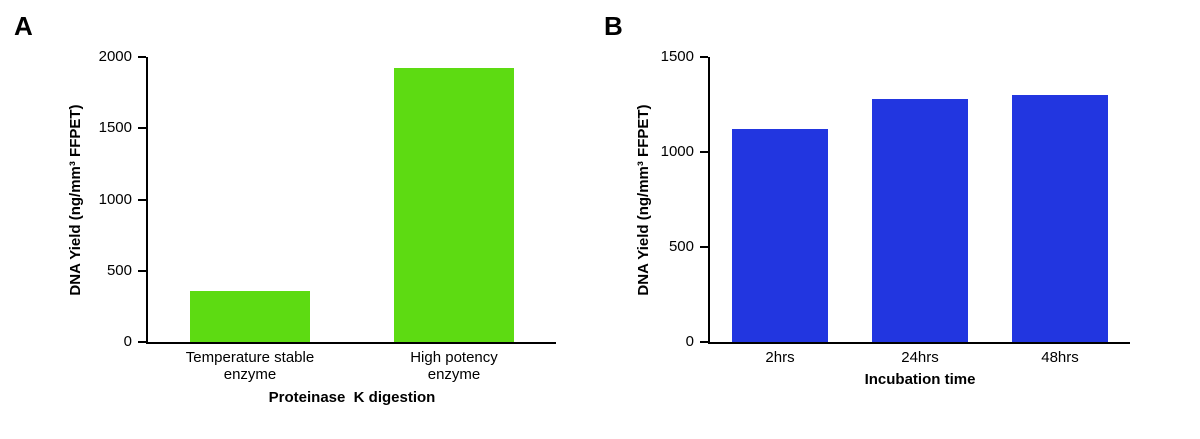  Describe the element at coordinates (23, 26) in the screenshot. I see `panel-a-label: A` at that location.